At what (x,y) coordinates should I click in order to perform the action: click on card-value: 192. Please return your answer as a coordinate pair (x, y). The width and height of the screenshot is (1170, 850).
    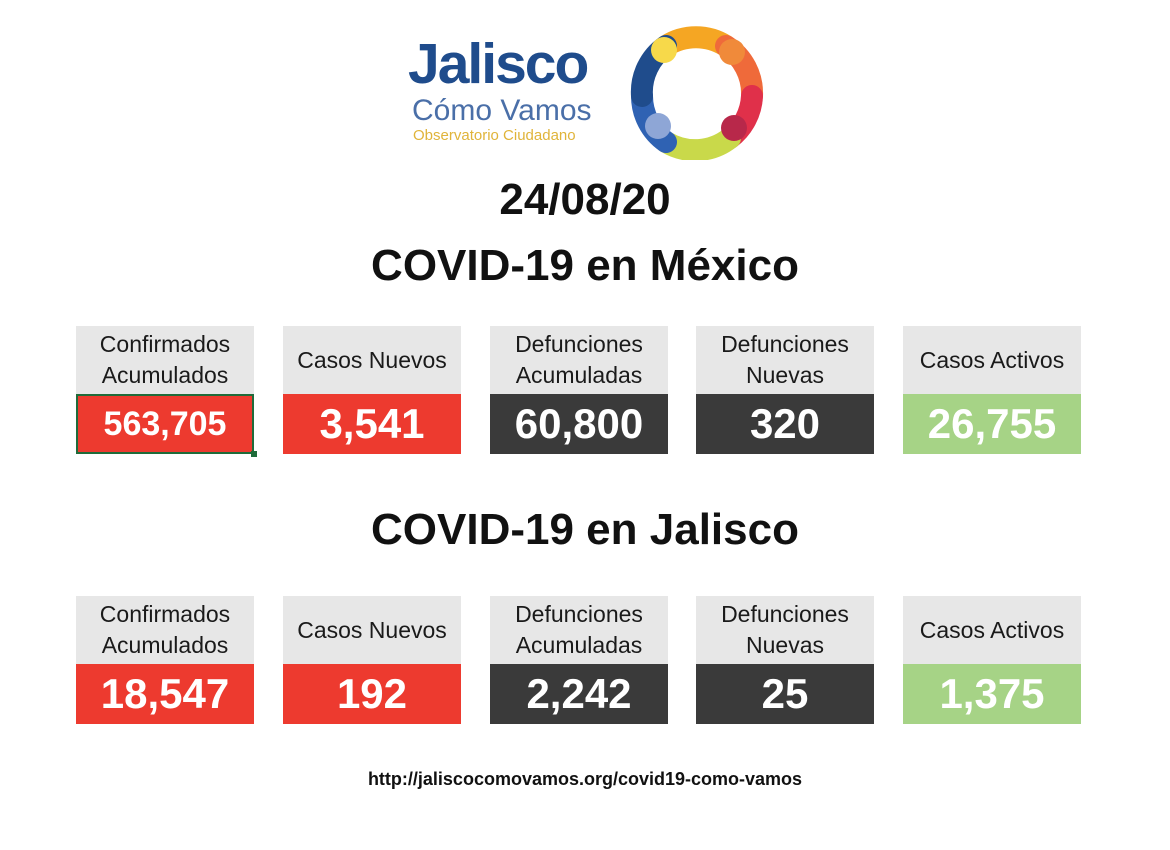
    Looking at the image, I should click on (372, 694).